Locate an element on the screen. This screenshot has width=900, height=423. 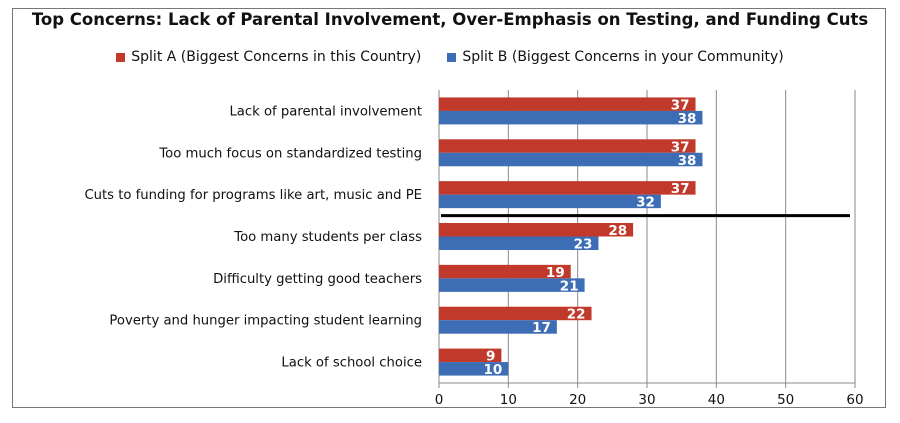
value-label-split-b-lack-of-school-choice: 10 is located at coordinates (493, 370).